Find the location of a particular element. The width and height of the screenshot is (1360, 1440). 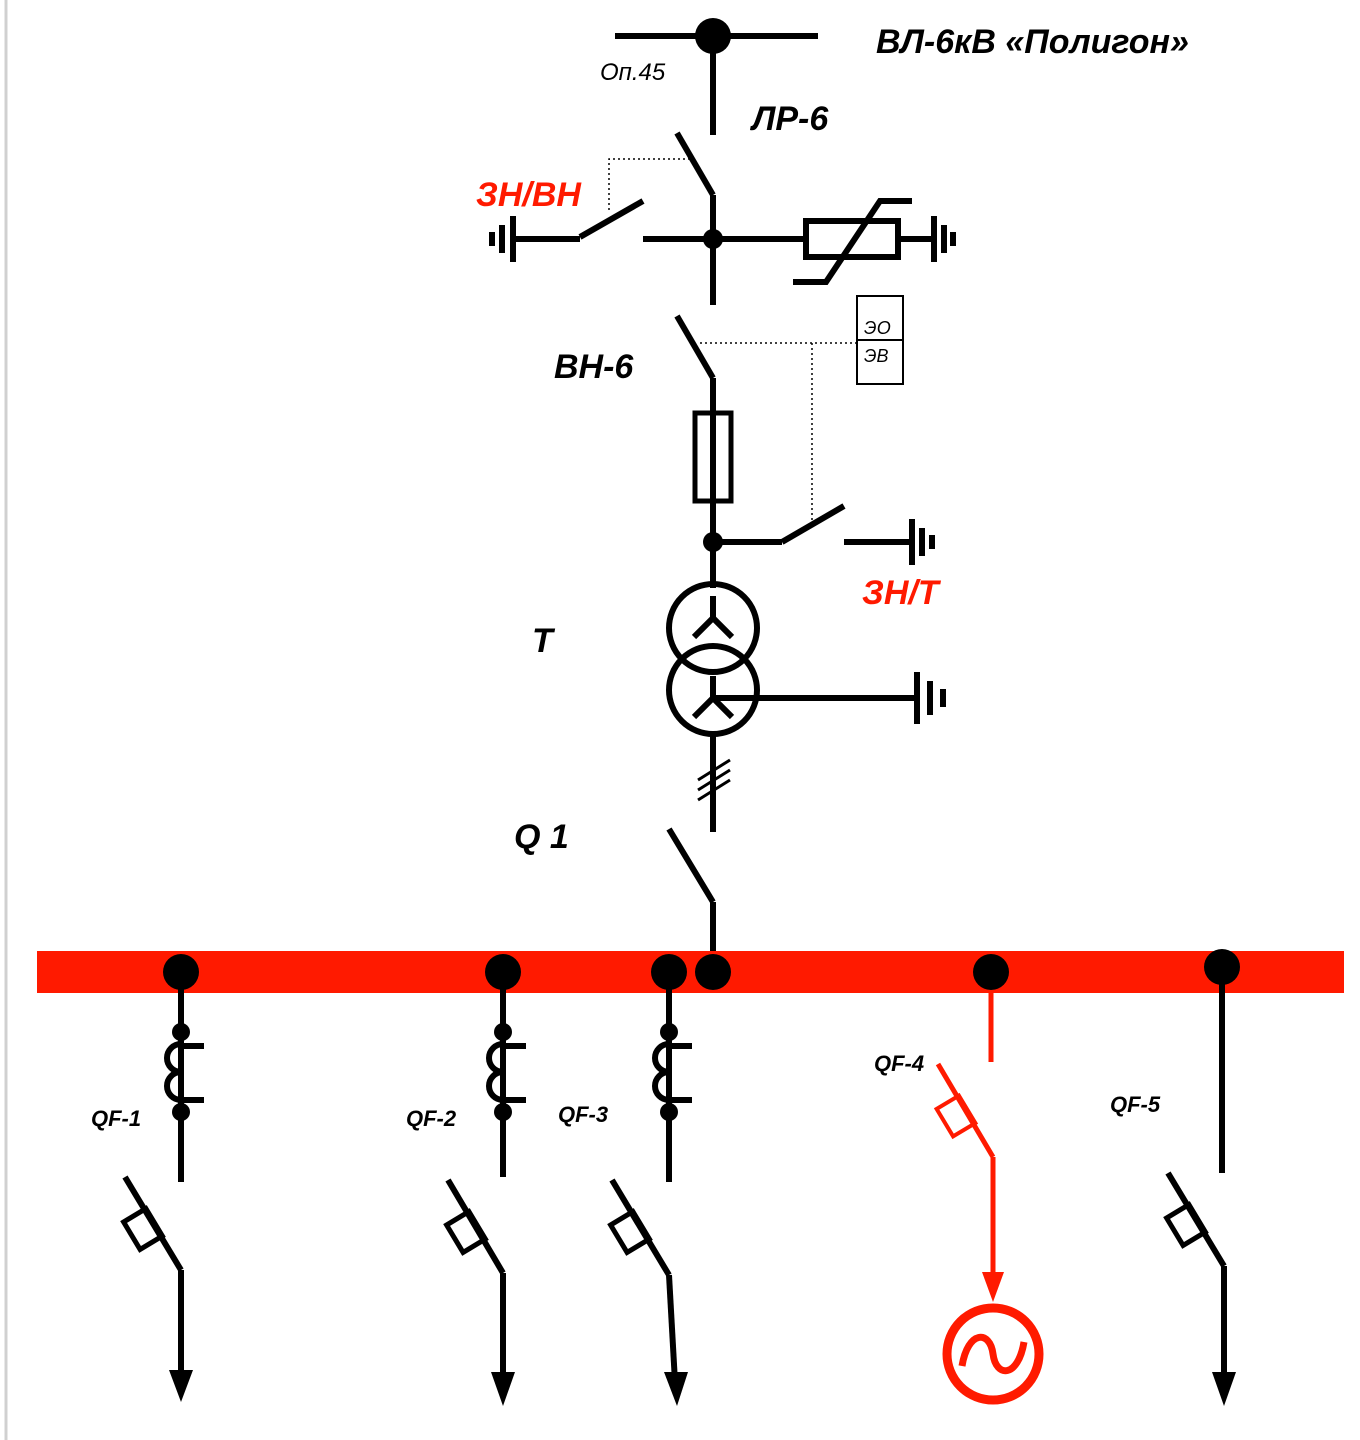

transformer is located at coordinates (806, 706).